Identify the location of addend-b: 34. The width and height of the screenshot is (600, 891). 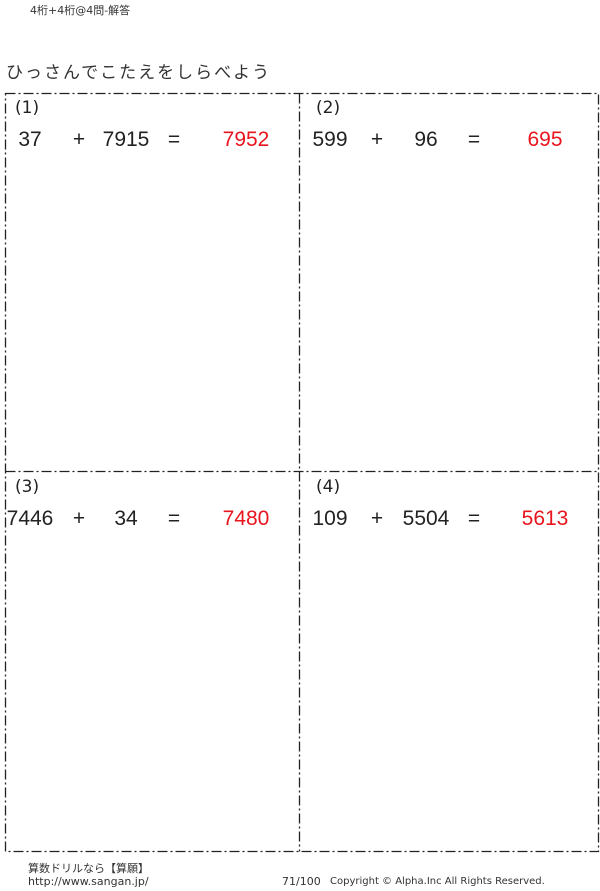
(126, 518).